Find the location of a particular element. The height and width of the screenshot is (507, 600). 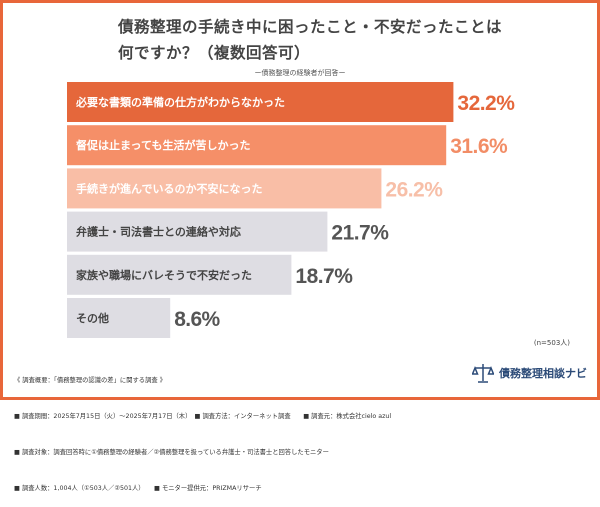

logo-text: 債務整理相談ナビ is located at coordinates (543, 373).